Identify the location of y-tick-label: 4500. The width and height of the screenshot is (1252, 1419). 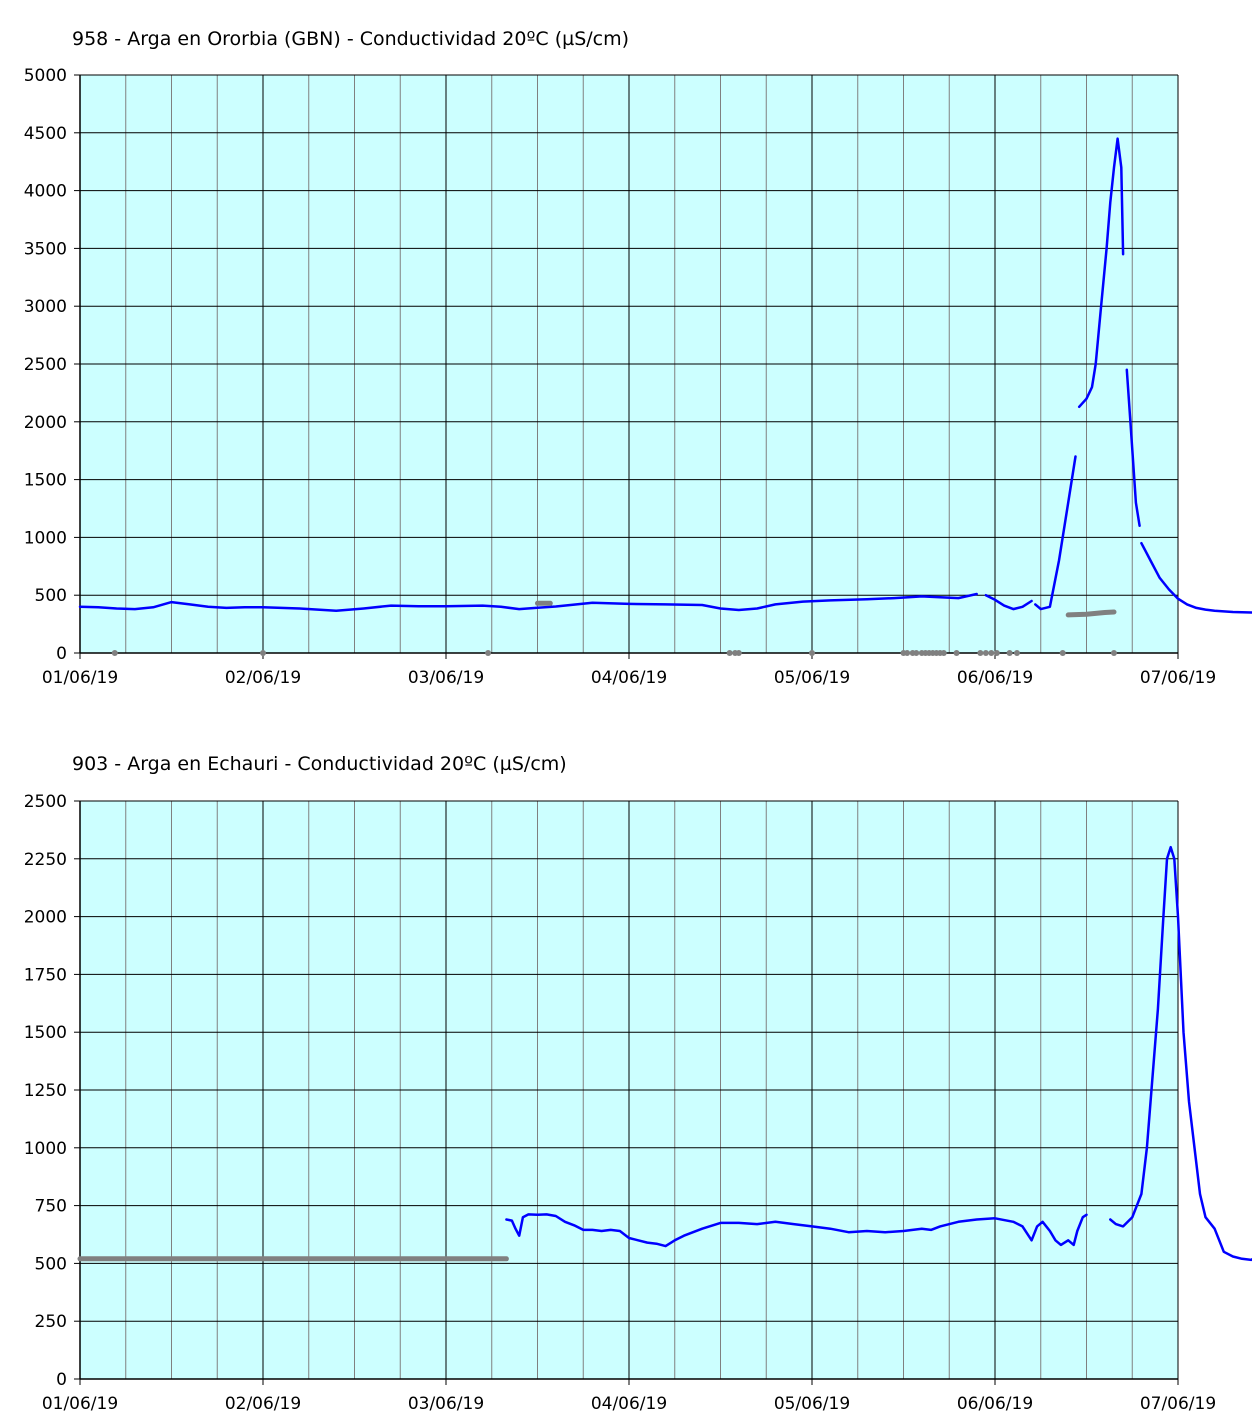
(45, 134).